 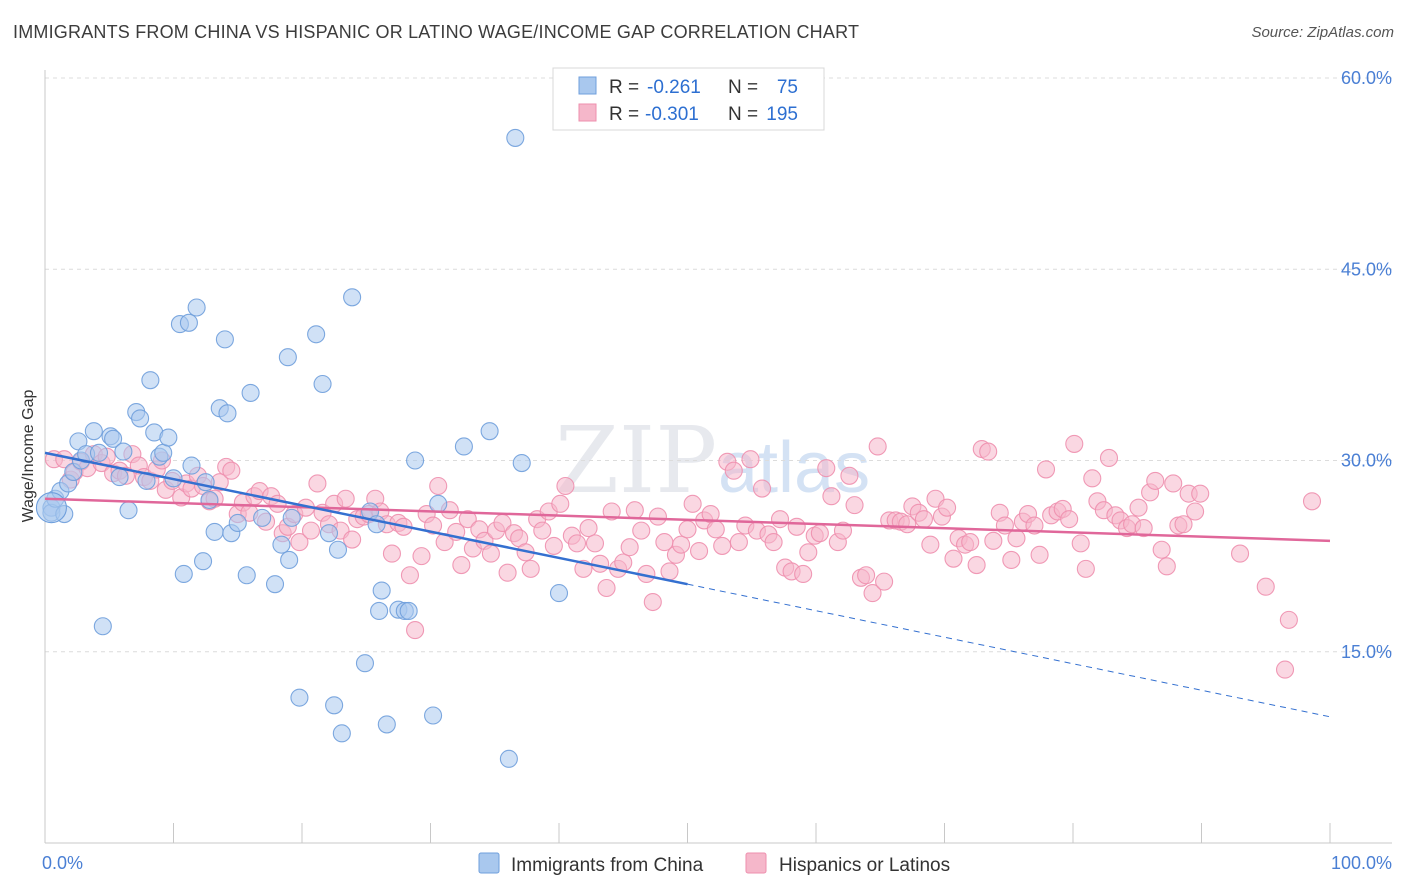 I want to click on legend-r-value-china: -0.261, so click(x=674, y=87).